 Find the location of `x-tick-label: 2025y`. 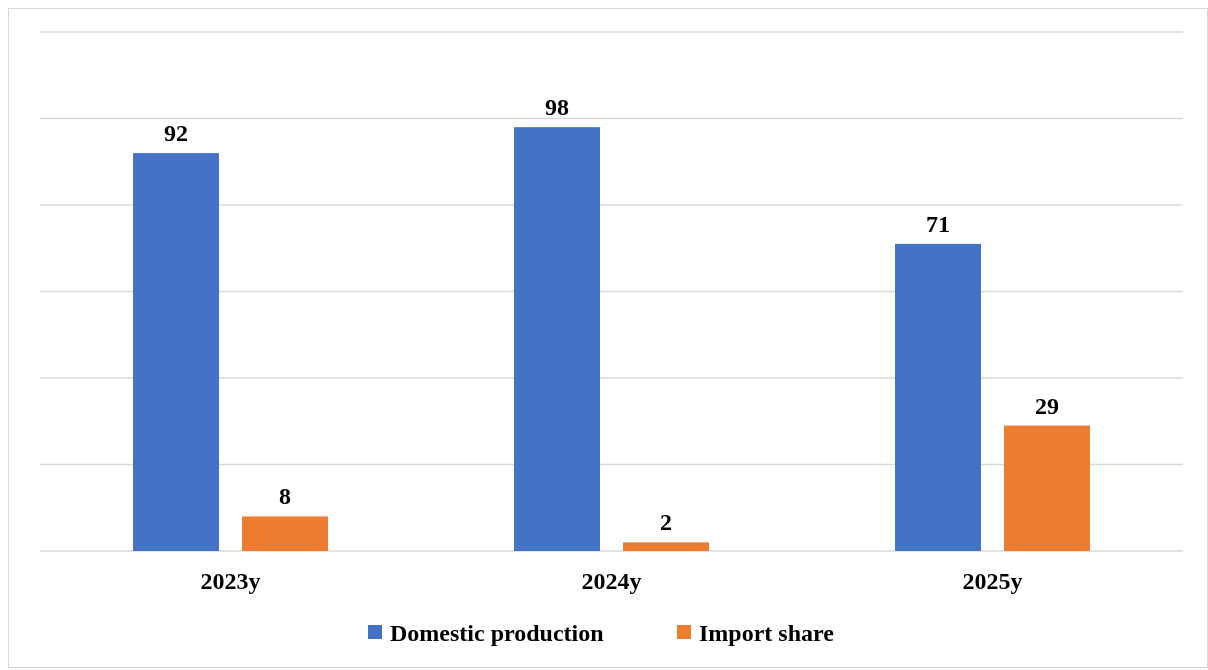

x-tick-label: 2025y is located at coordinates (992, 581).